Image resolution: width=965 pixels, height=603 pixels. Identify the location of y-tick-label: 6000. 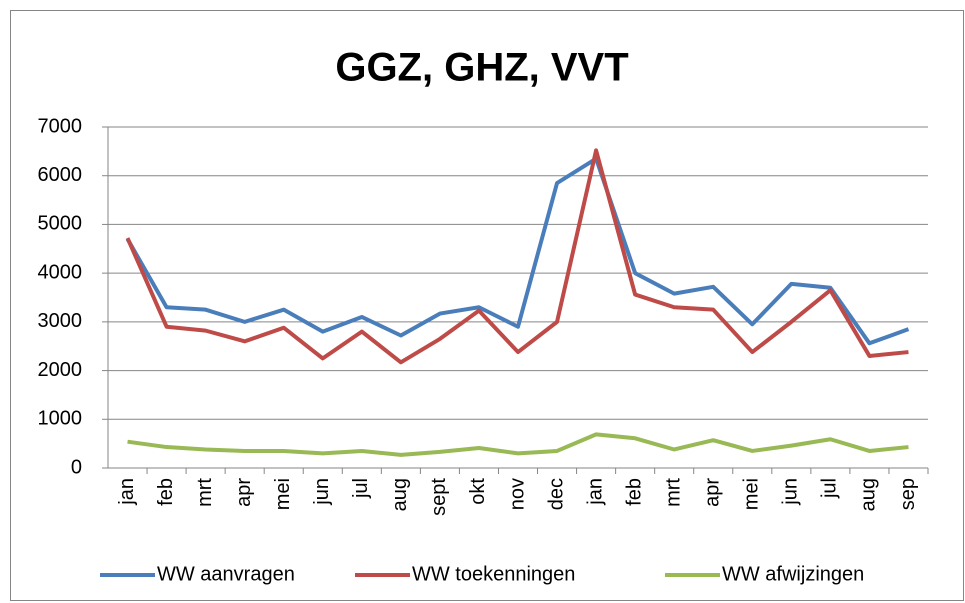
(60, 175).